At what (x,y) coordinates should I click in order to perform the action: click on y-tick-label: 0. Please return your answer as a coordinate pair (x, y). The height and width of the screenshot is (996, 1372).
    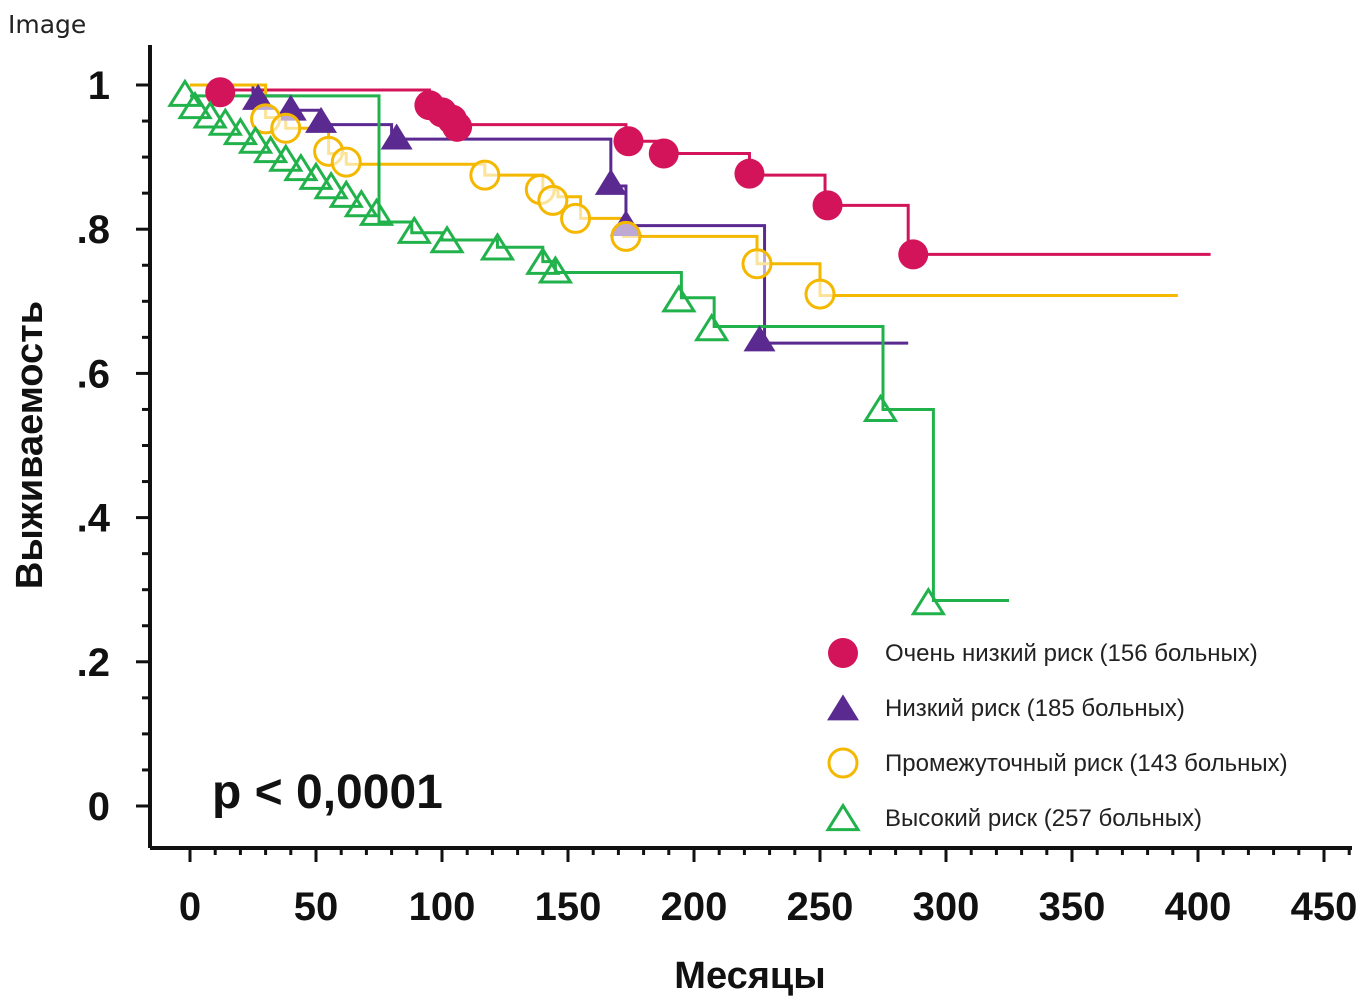
    Looking at the image, I should click on (99, 807).